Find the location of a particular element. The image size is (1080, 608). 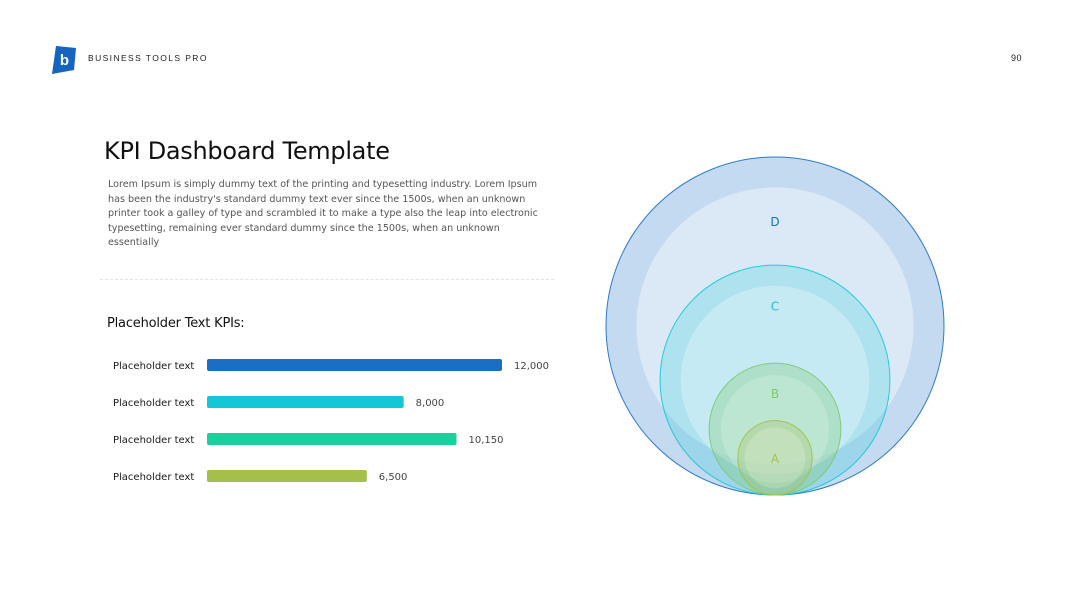

logo-letter: b is located at coordinates (64, 60).